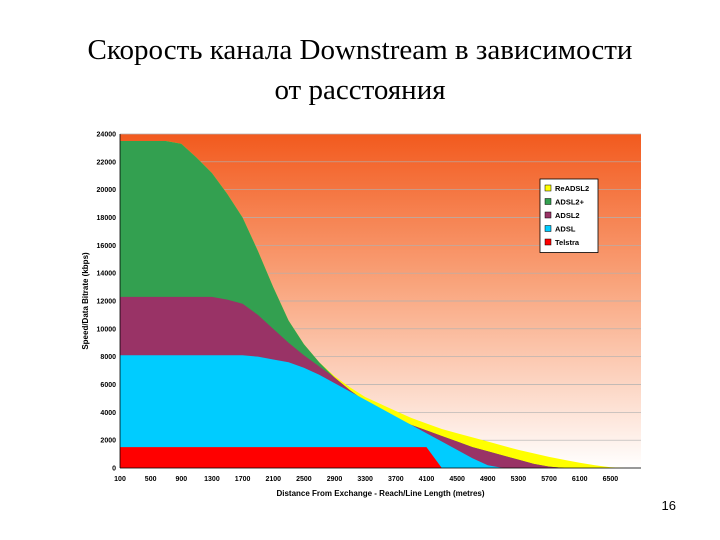 This screenshot has height=540, width=720. Describe the element at coordinates (120, 479) in the screenshot. I see `x-tick-label: 100` at that location.